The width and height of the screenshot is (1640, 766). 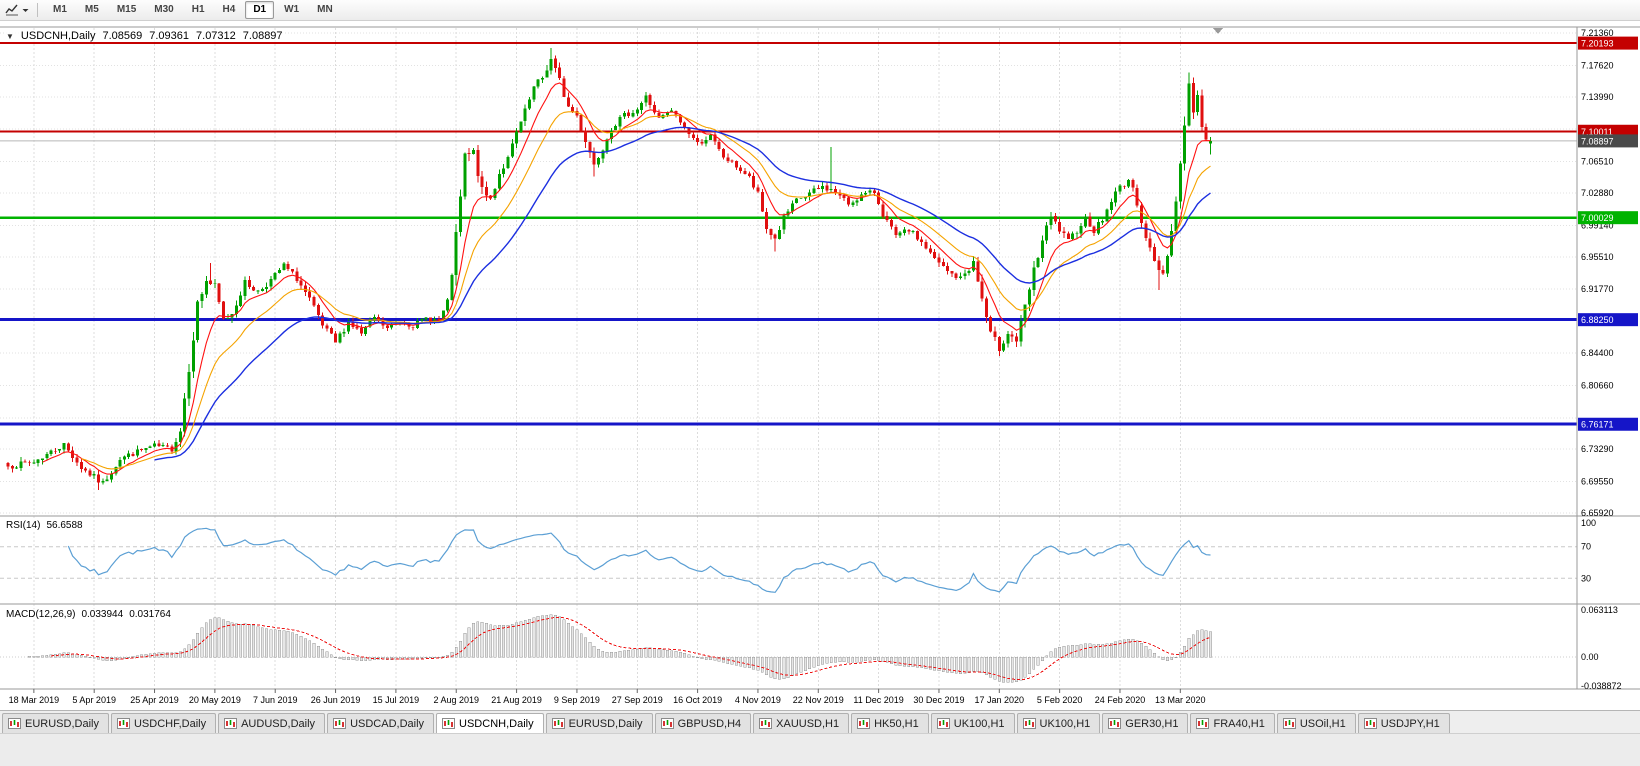 What do you see at coordinates (122, 36) in the screenshot?
I see `ohlc-open: 7.08569` at bounding box center [122, 36].